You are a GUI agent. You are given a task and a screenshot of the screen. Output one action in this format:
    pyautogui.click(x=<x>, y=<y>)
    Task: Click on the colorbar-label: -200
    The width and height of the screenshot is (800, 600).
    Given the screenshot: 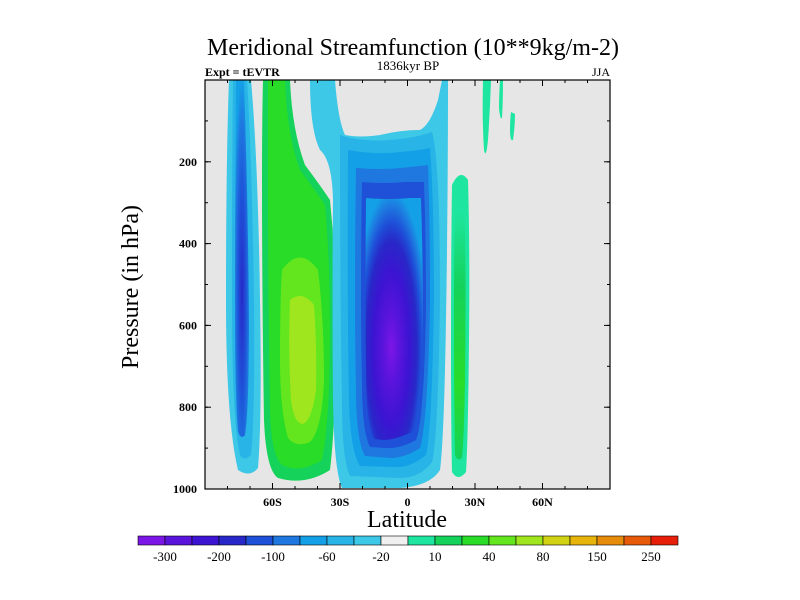 What is the action you would take?
    pyautogui.click(x=219, y=556)
    